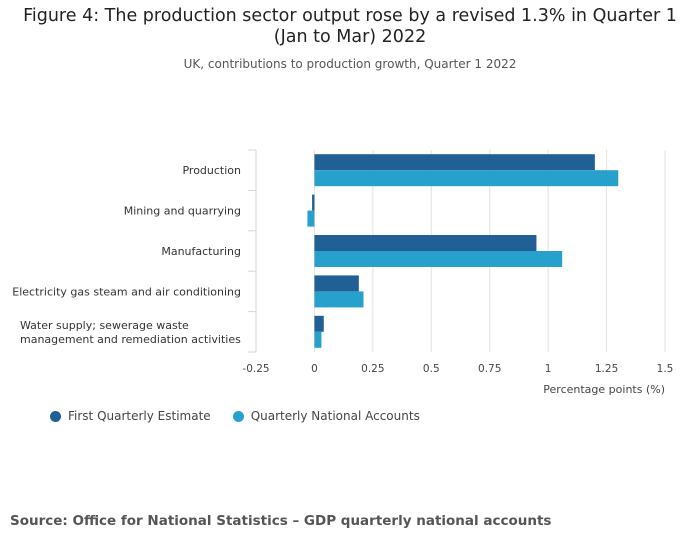 This screenshot has height=549, width=700. I want to click on x-tick-label: 0.75, so click(489, 369).